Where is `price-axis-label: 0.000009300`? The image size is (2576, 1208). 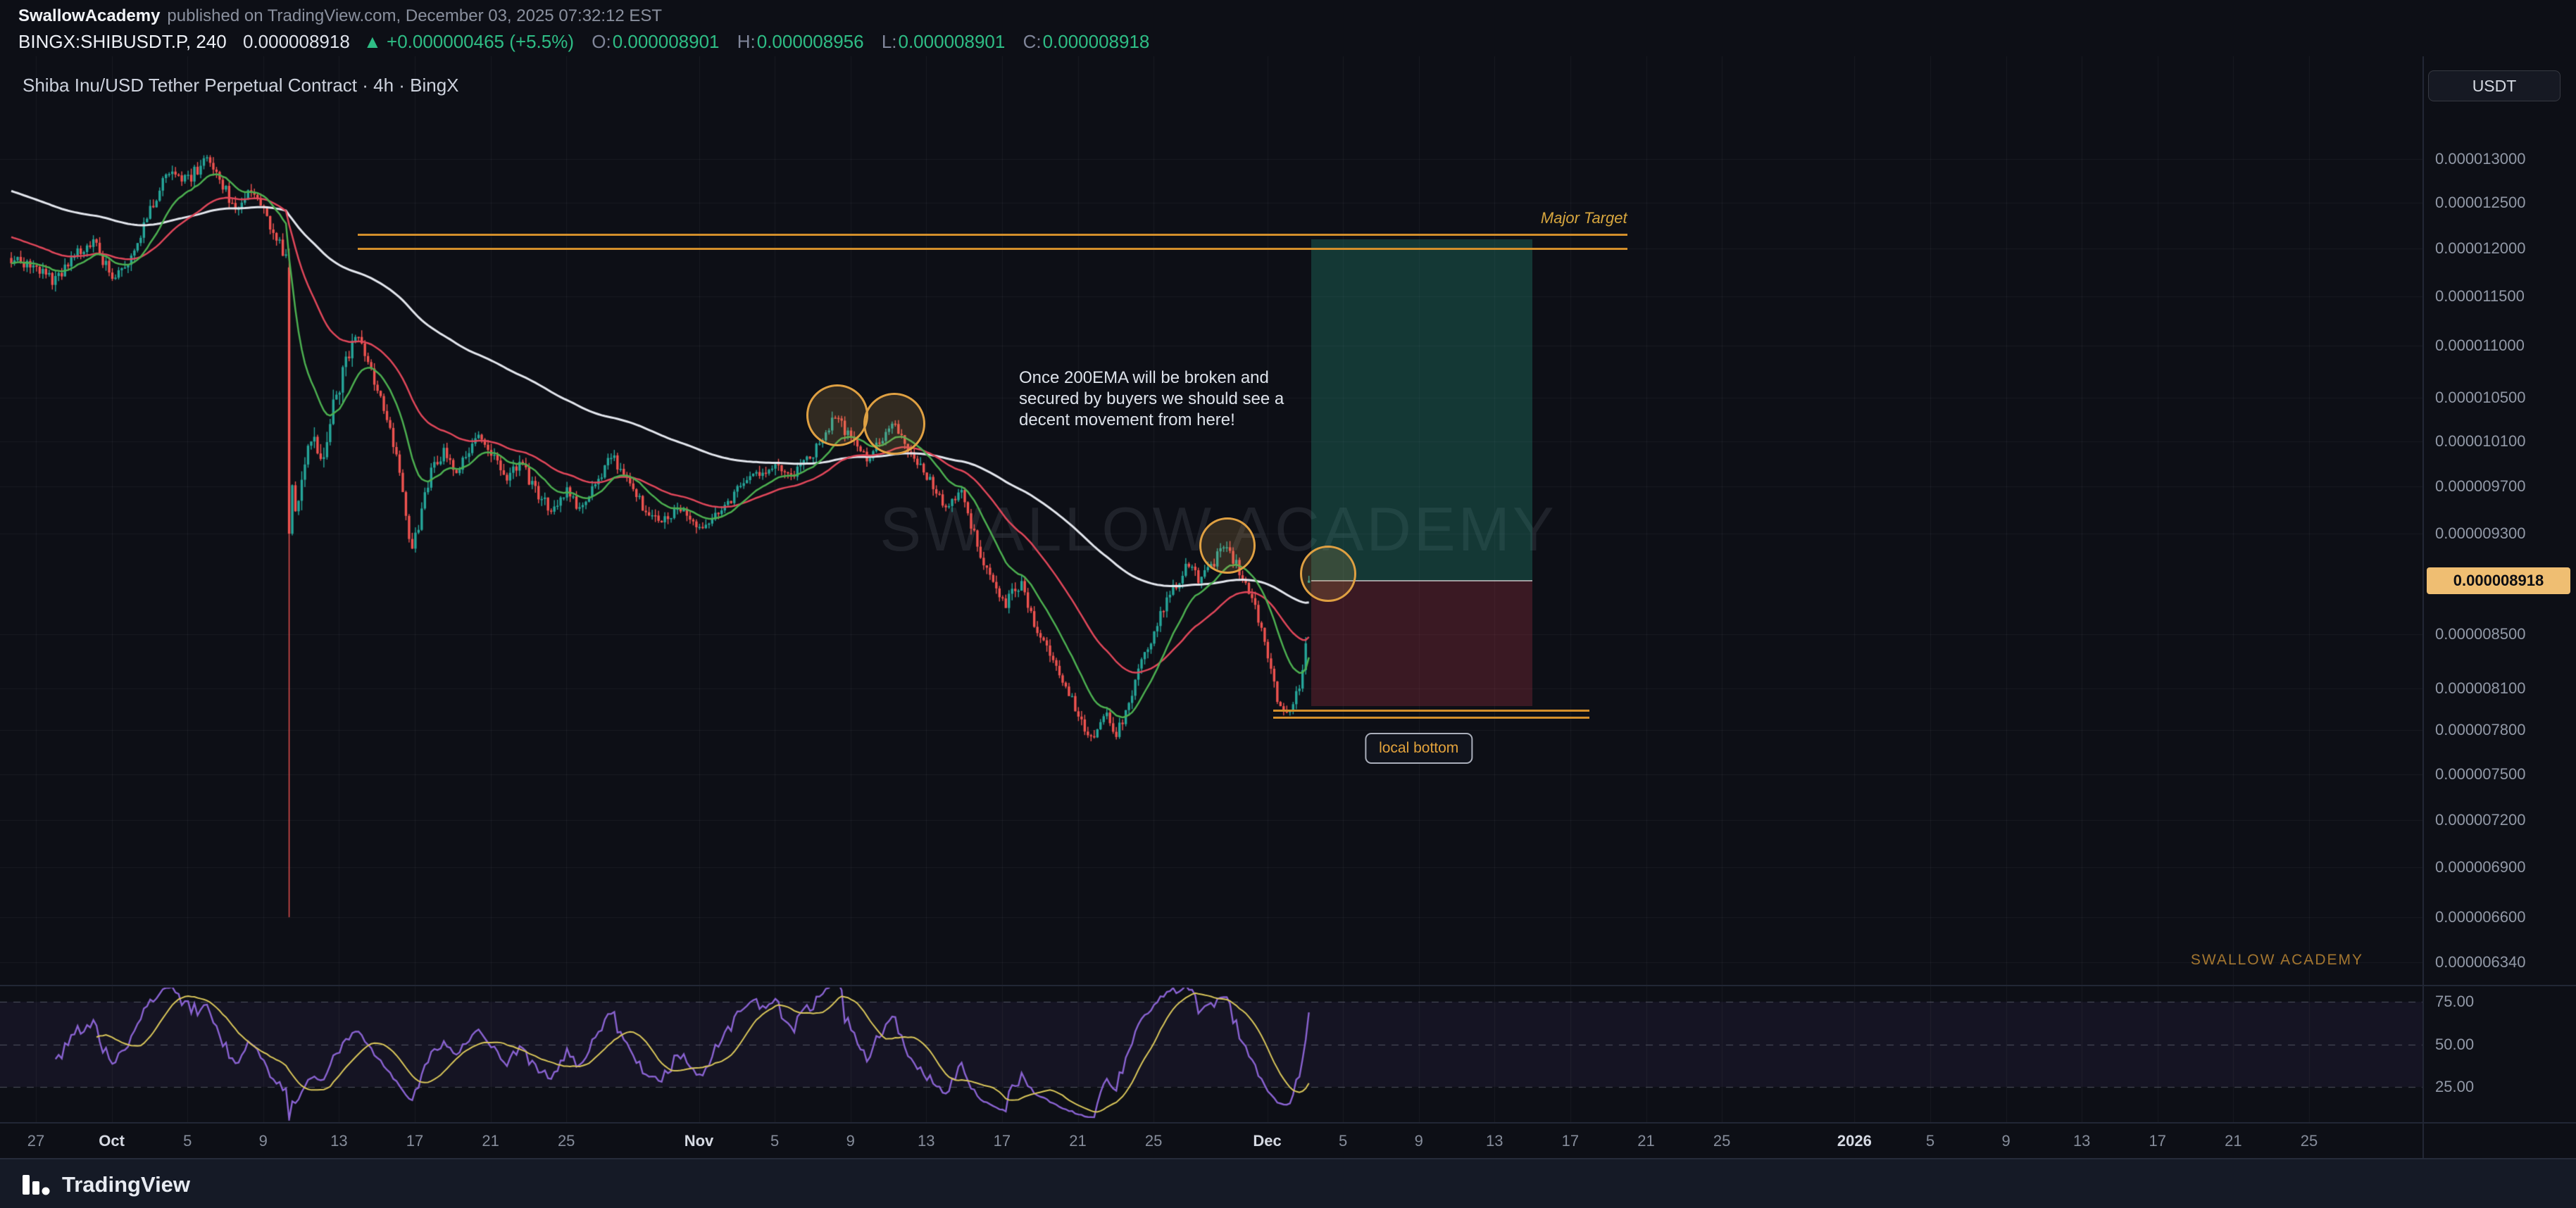
price-axis-label: 0.000009300 is located at coordinates (2480, 533).